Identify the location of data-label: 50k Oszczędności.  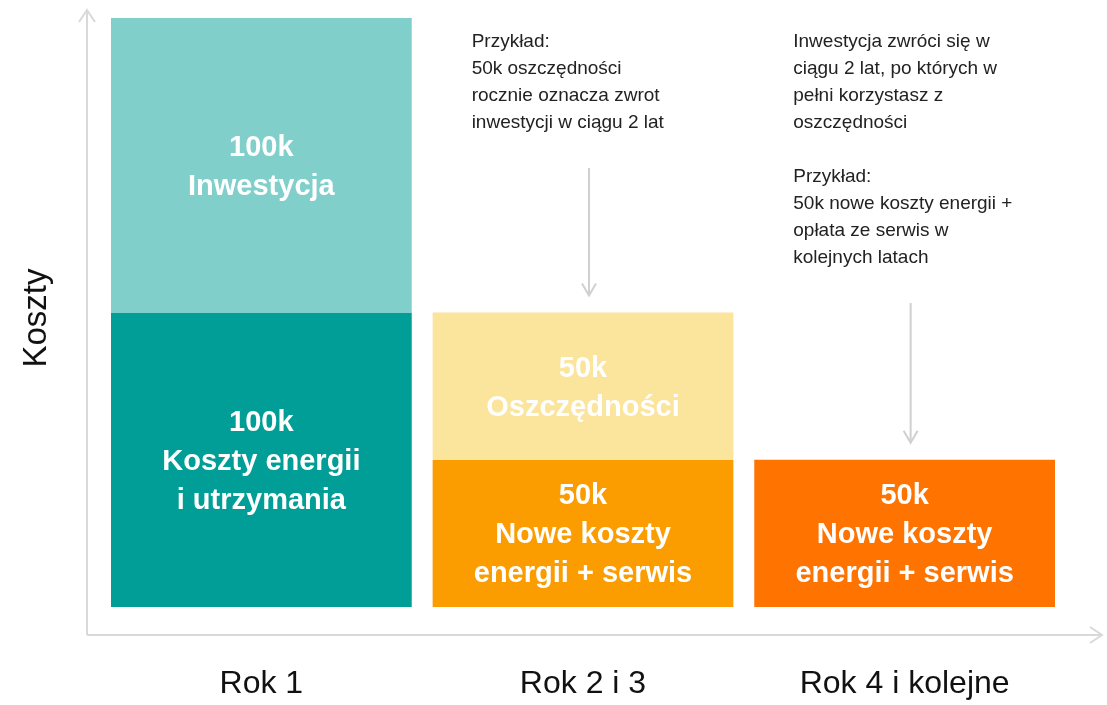
(583, 386).